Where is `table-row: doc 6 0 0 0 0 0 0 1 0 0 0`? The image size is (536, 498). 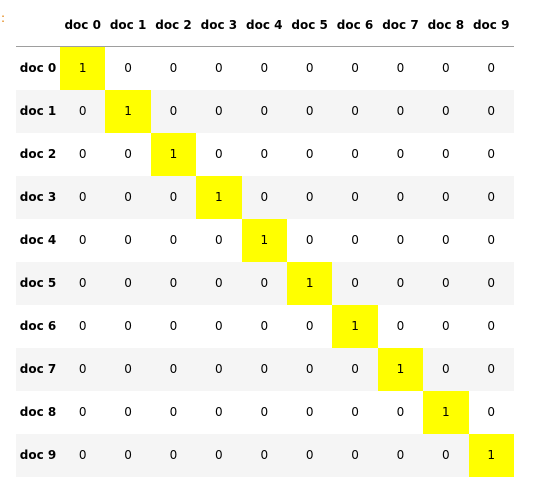
table-row: doc 6 0 0 0 0 0 0 1 0 0 0 is located at coordinates (265, 326).